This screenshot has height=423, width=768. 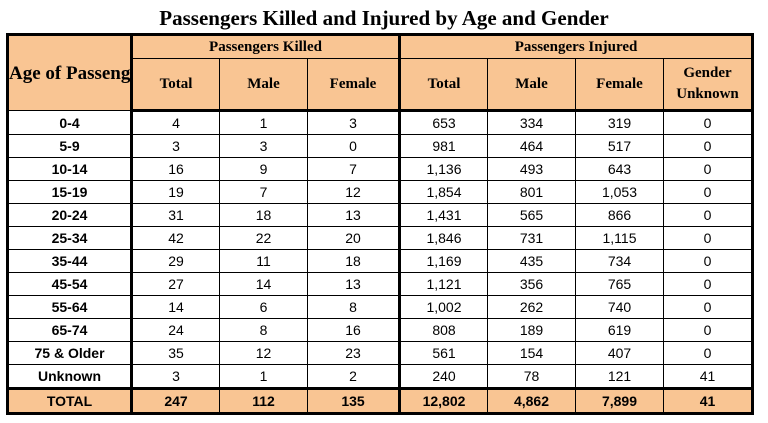 What do you see at coordinates (175, 192) in the screenshot?
I see `killed-total-cell: 19` at bounding box center [175, 192].